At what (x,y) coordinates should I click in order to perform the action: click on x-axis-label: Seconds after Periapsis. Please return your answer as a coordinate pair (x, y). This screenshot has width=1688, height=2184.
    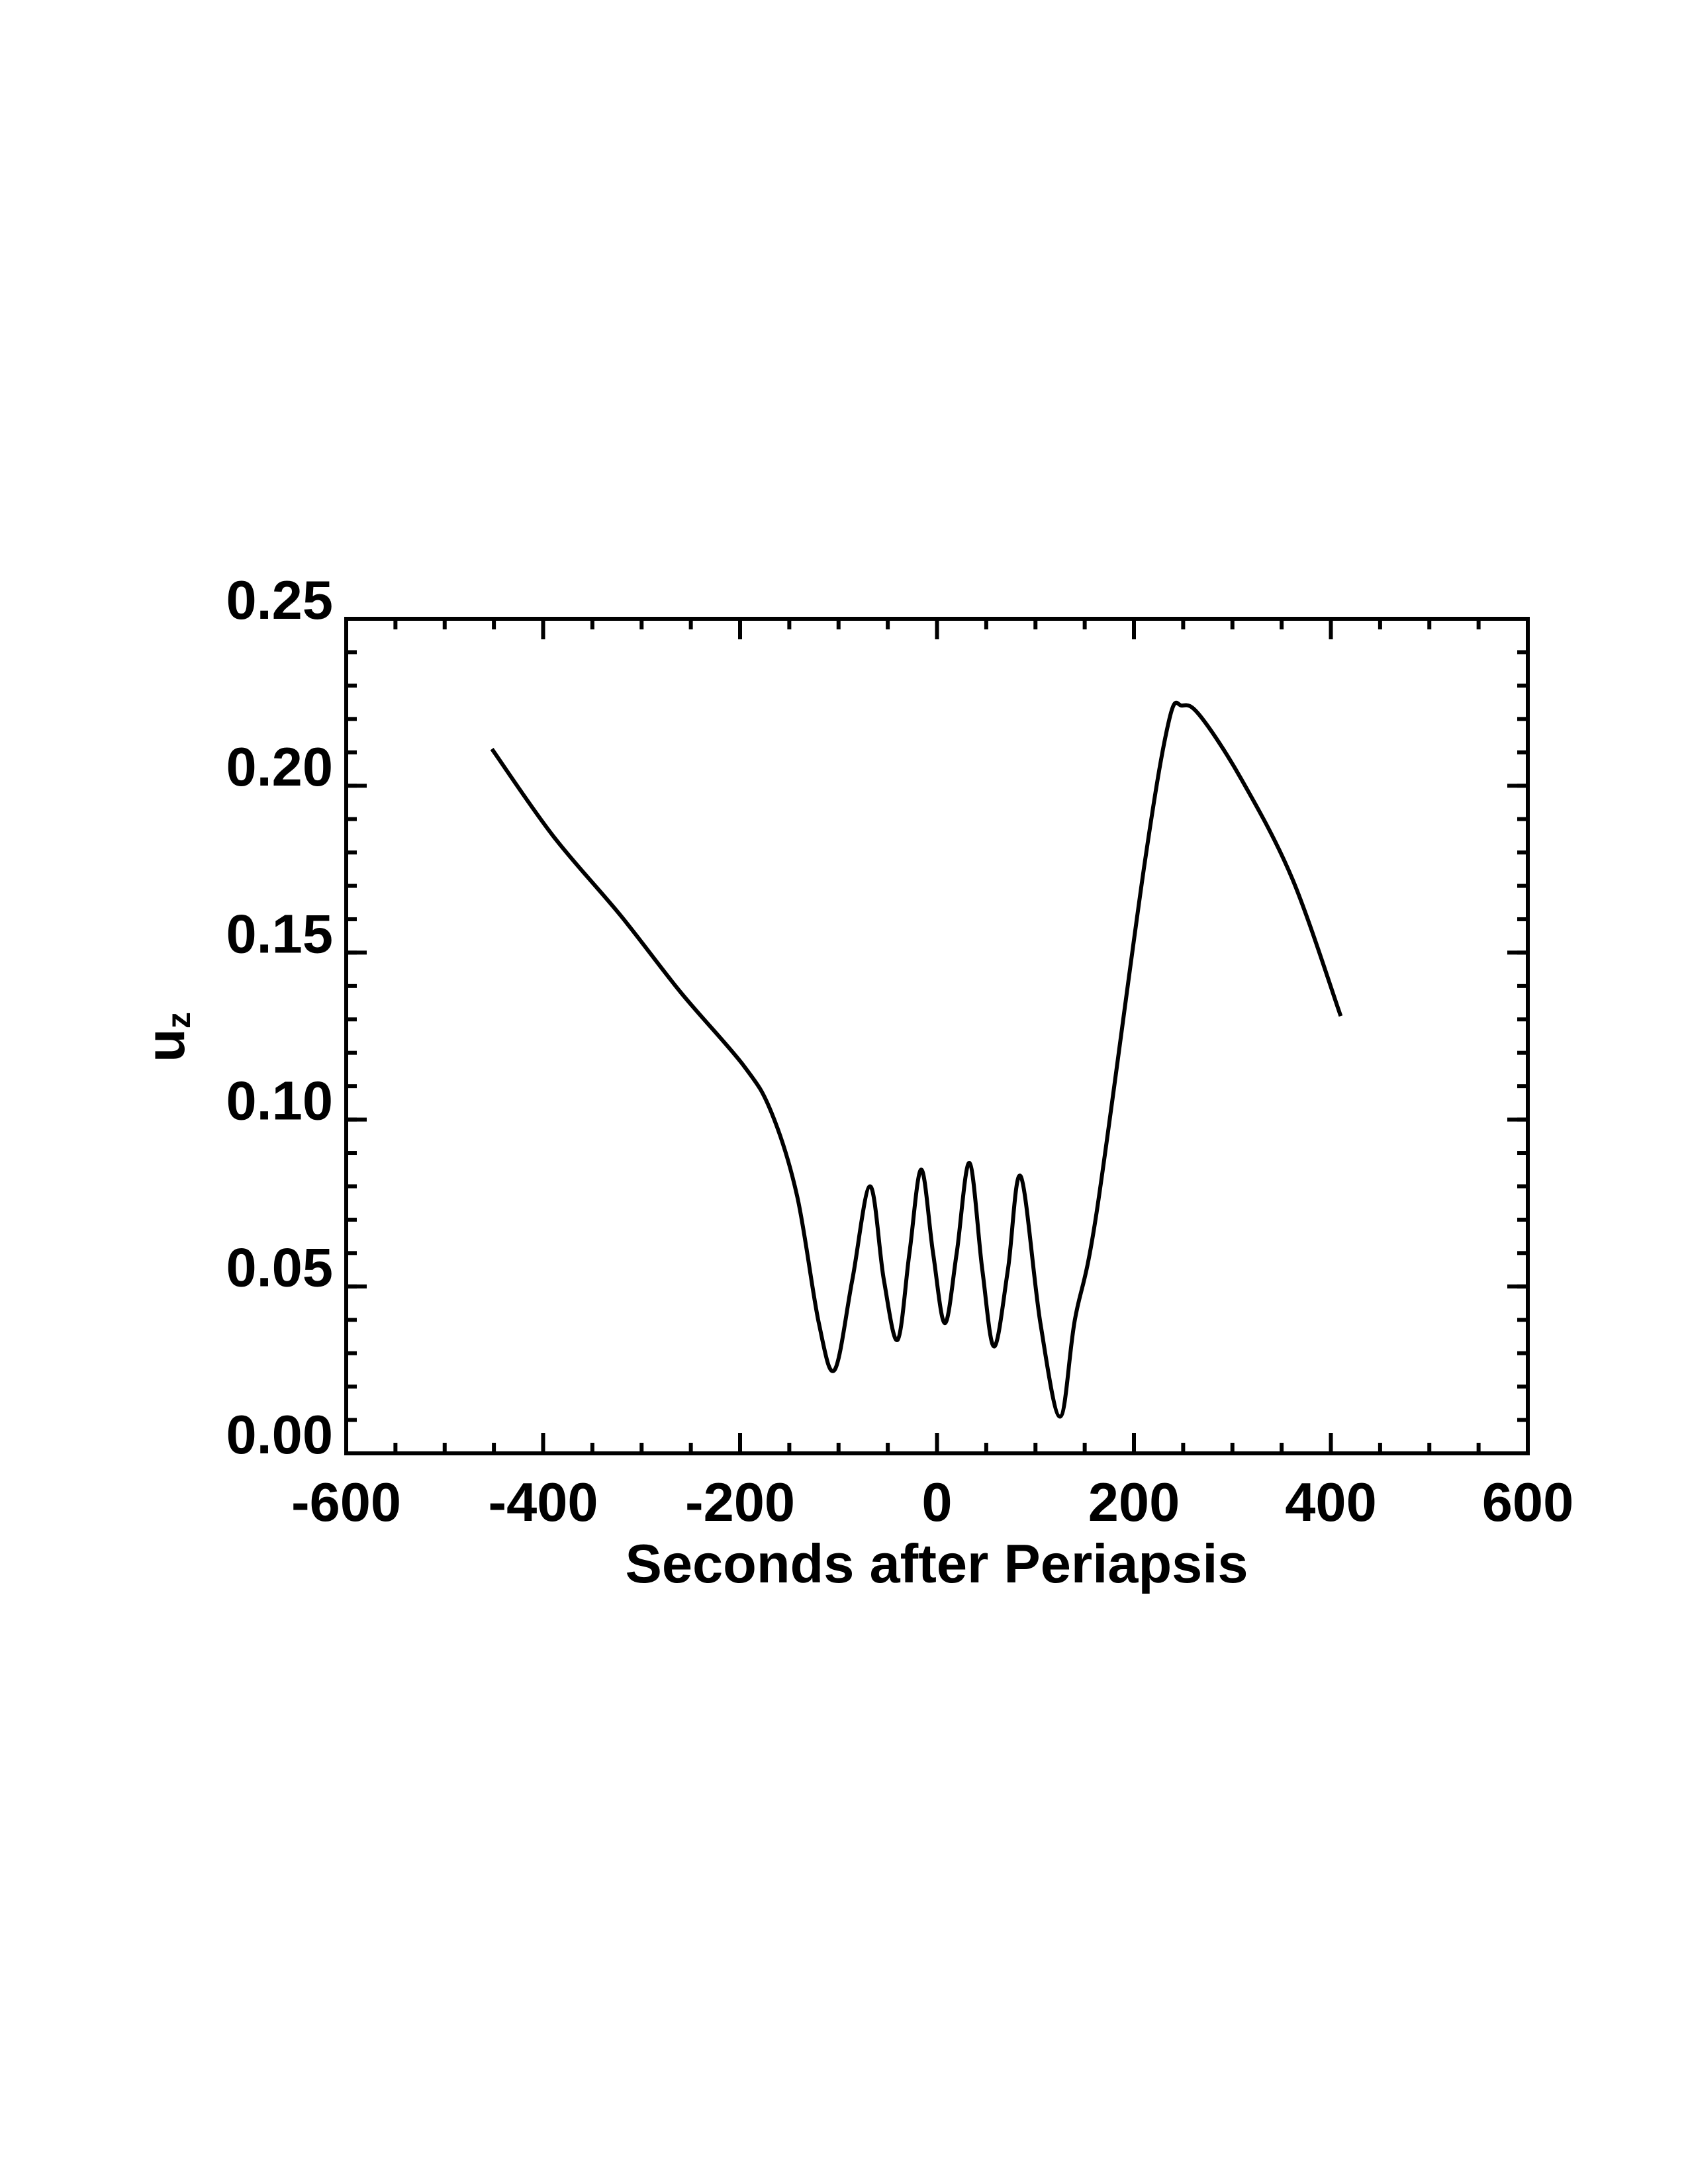
    Looking at the image, I should click on (936, 1564).